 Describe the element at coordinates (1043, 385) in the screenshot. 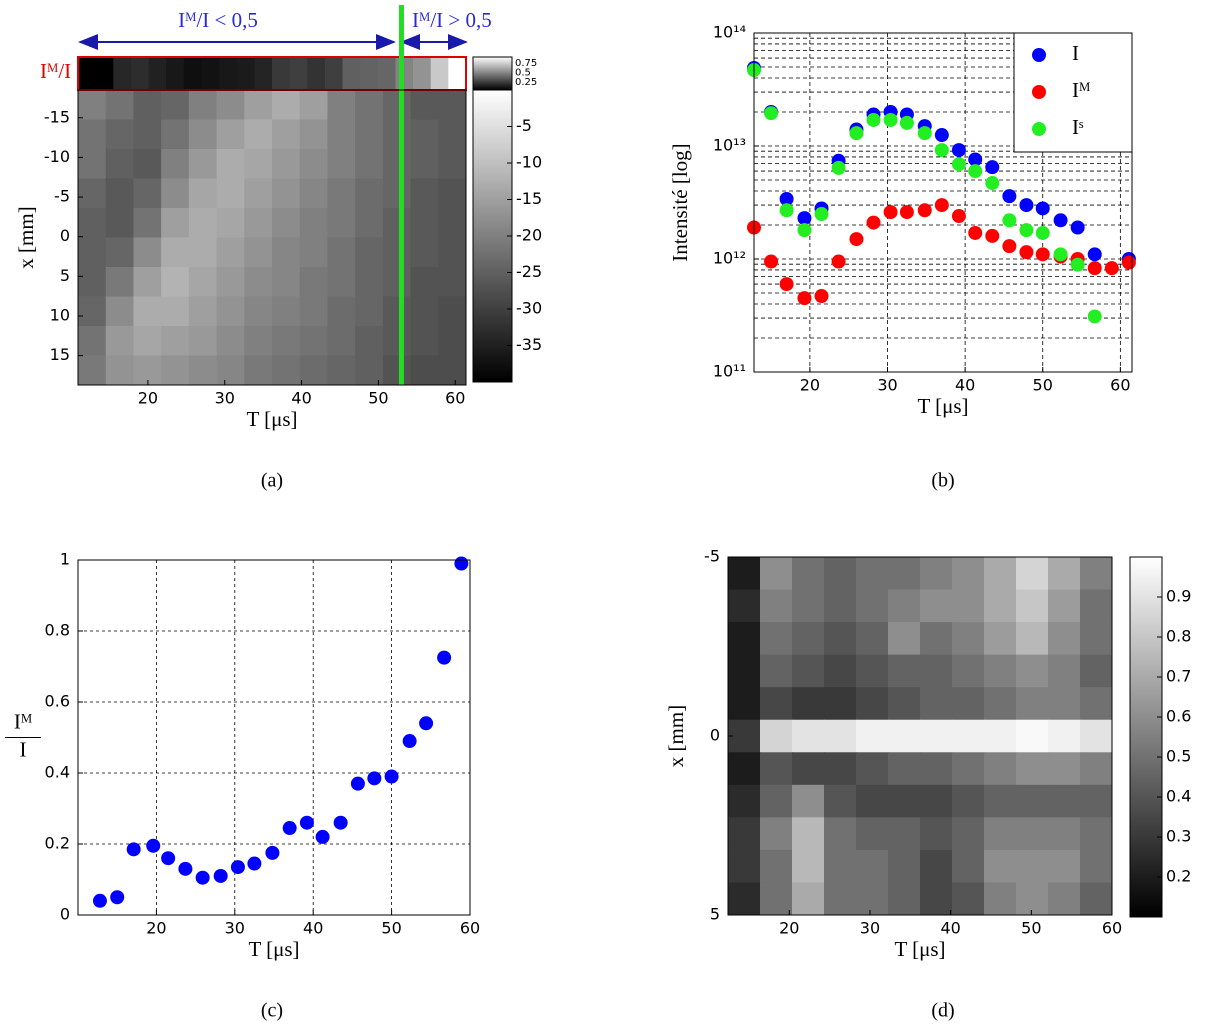

I see `x-tick-label: 50` at that location.